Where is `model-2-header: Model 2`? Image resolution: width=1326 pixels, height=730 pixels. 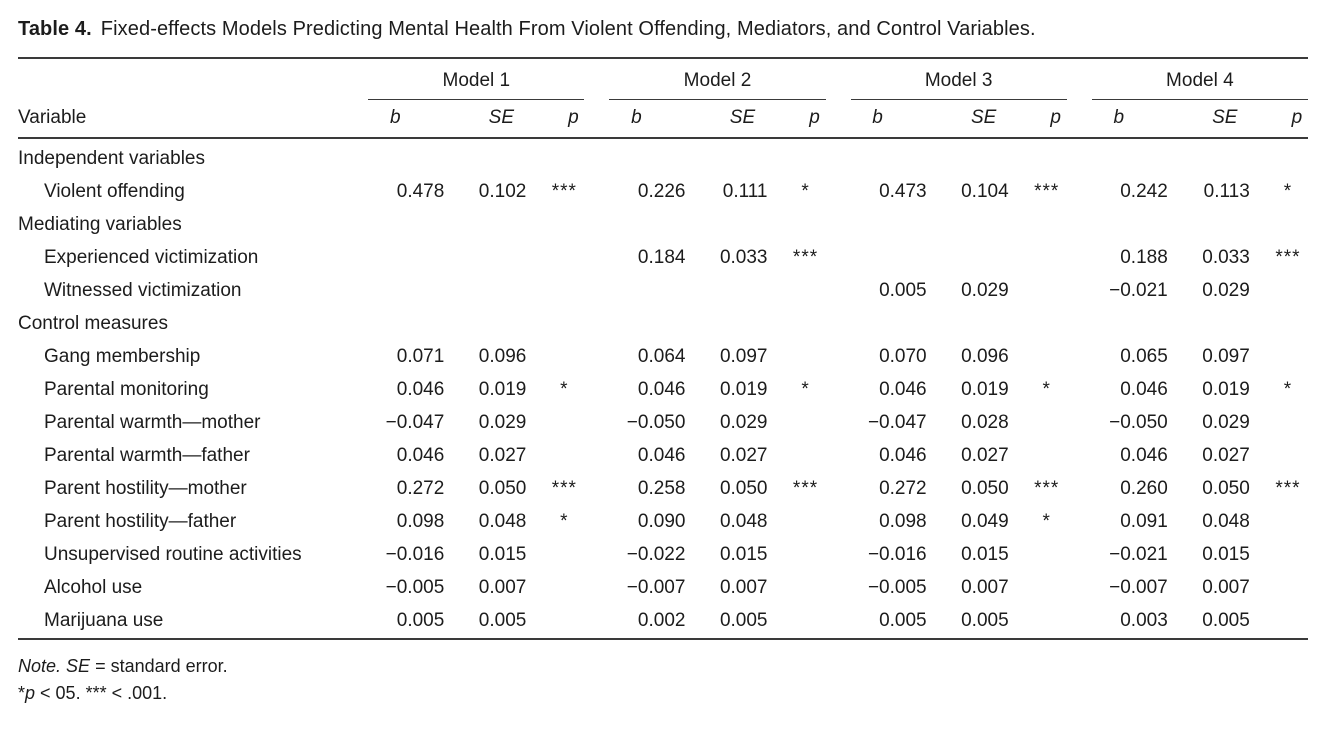
model-2-header: Model 2 is located at coordinates (717, 79).